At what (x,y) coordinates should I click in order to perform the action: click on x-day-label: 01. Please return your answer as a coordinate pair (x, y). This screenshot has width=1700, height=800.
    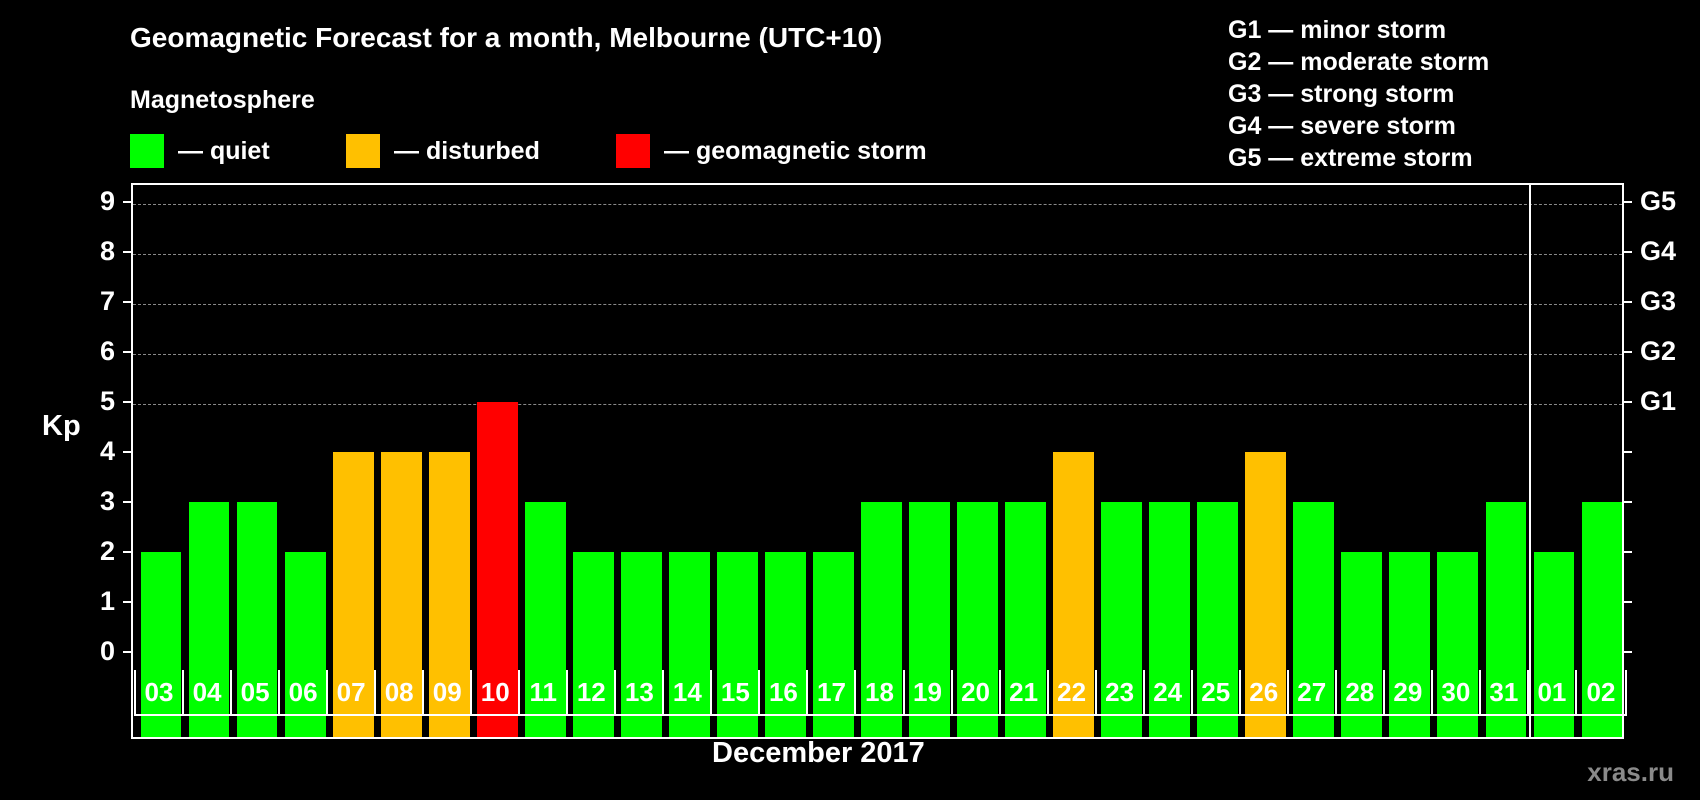
    Looking at the image, I should click on (1553, 692).